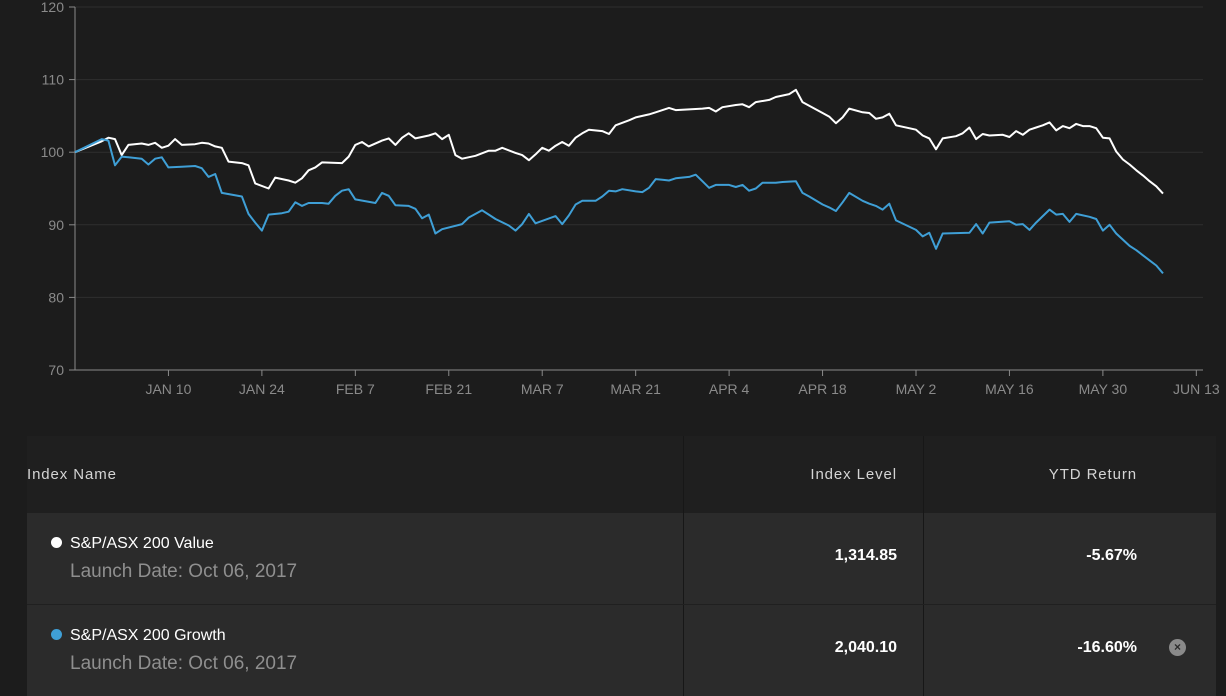  I want to click on y-tick-label: 120, so click(53, 7).